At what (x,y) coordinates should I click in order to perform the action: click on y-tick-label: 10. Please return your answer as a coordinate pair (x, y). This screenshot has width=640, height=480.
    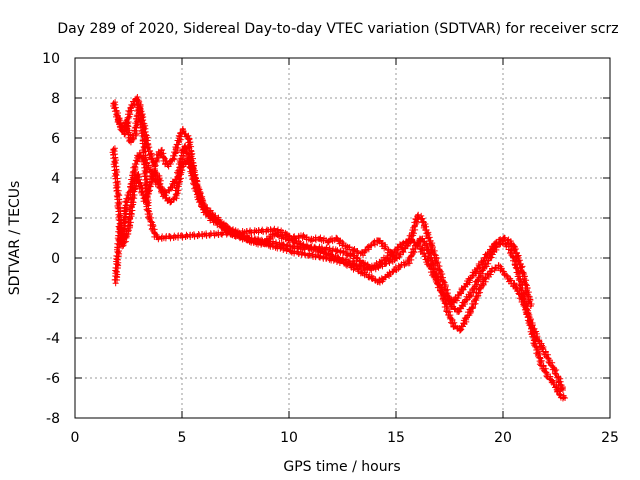
    Looking at the image, I should click on (51, 59).